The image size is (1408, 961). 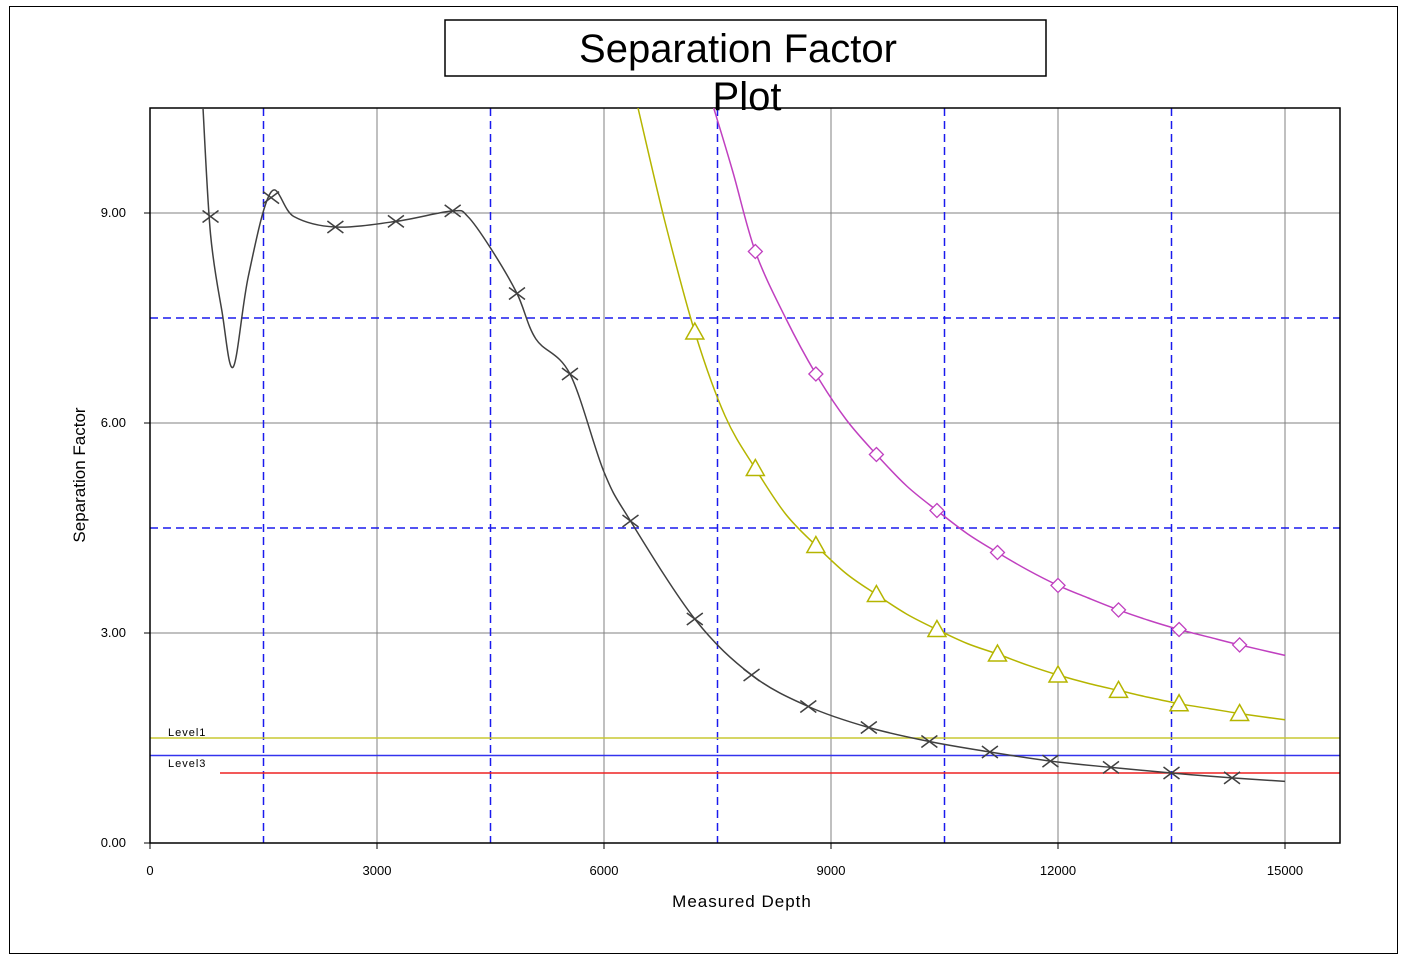 I want to click on x-tick-label: 9000, so click(x=831, y=870).